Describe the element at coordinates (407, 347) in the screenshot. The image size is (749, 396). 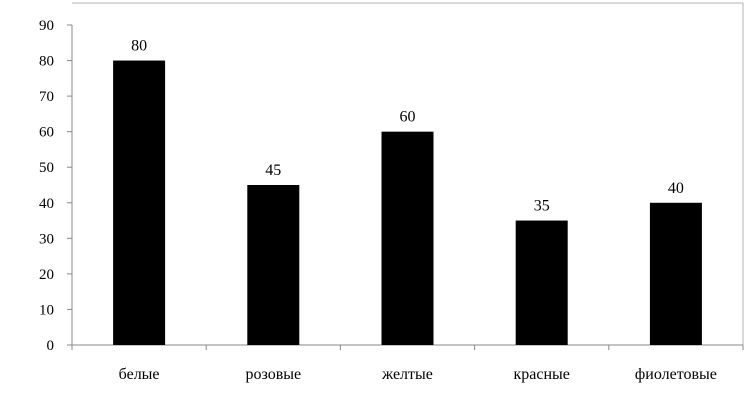
I see `x-axis` at that location.